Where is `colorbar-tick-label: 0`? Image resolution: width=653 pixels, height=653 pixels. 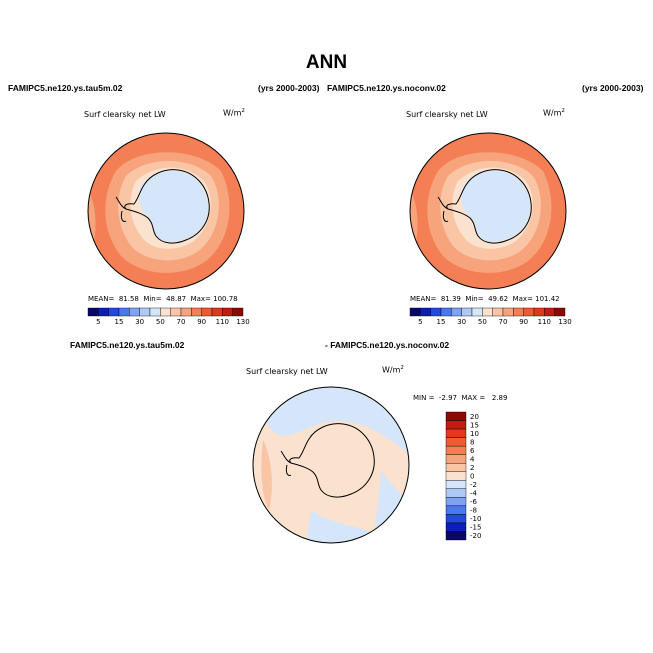
colorbar-tick-label: 0 is located at coordinates (472, 477).